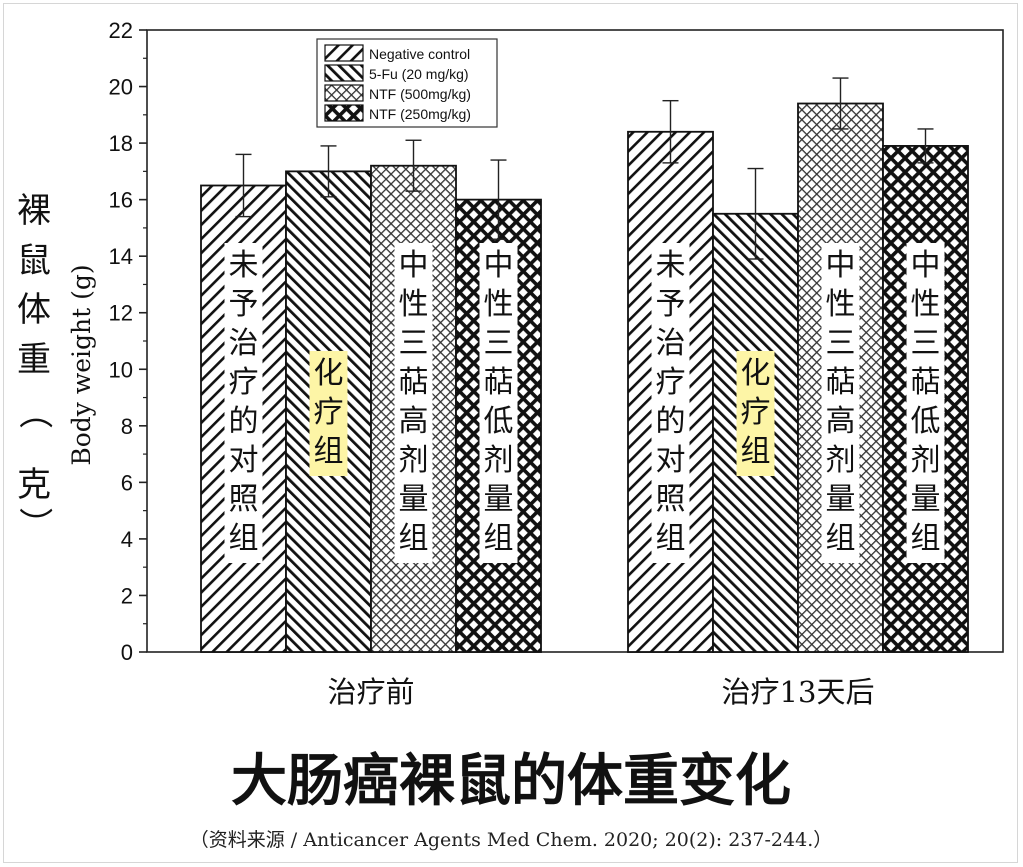  Describe the element at coordinates (511, 781) in the screenshot. I see `caption-title: 大肠癌裸鼠的体重变化` at that location.